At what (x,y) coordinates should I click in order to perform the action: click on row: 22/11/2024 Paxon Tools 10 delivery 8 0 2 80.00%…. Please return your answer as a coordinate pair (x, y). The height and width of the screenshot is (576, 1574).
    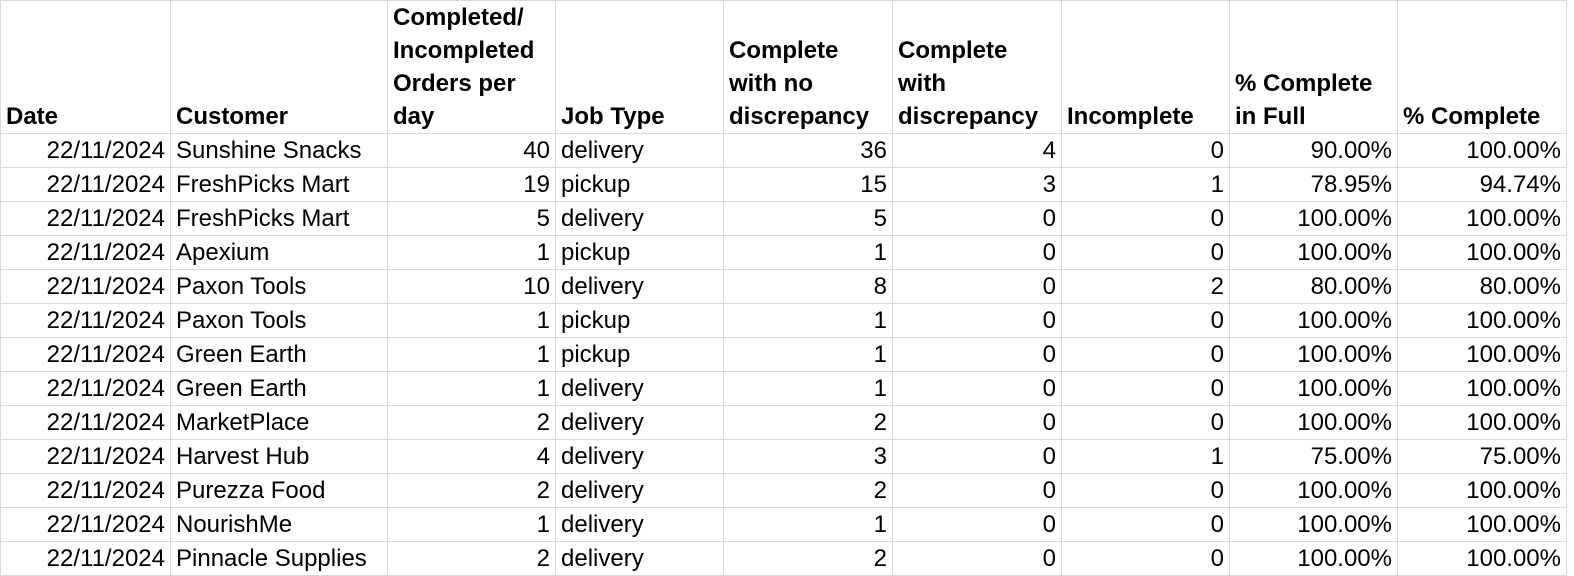
    Looking at the image, I should click on (783, 286).